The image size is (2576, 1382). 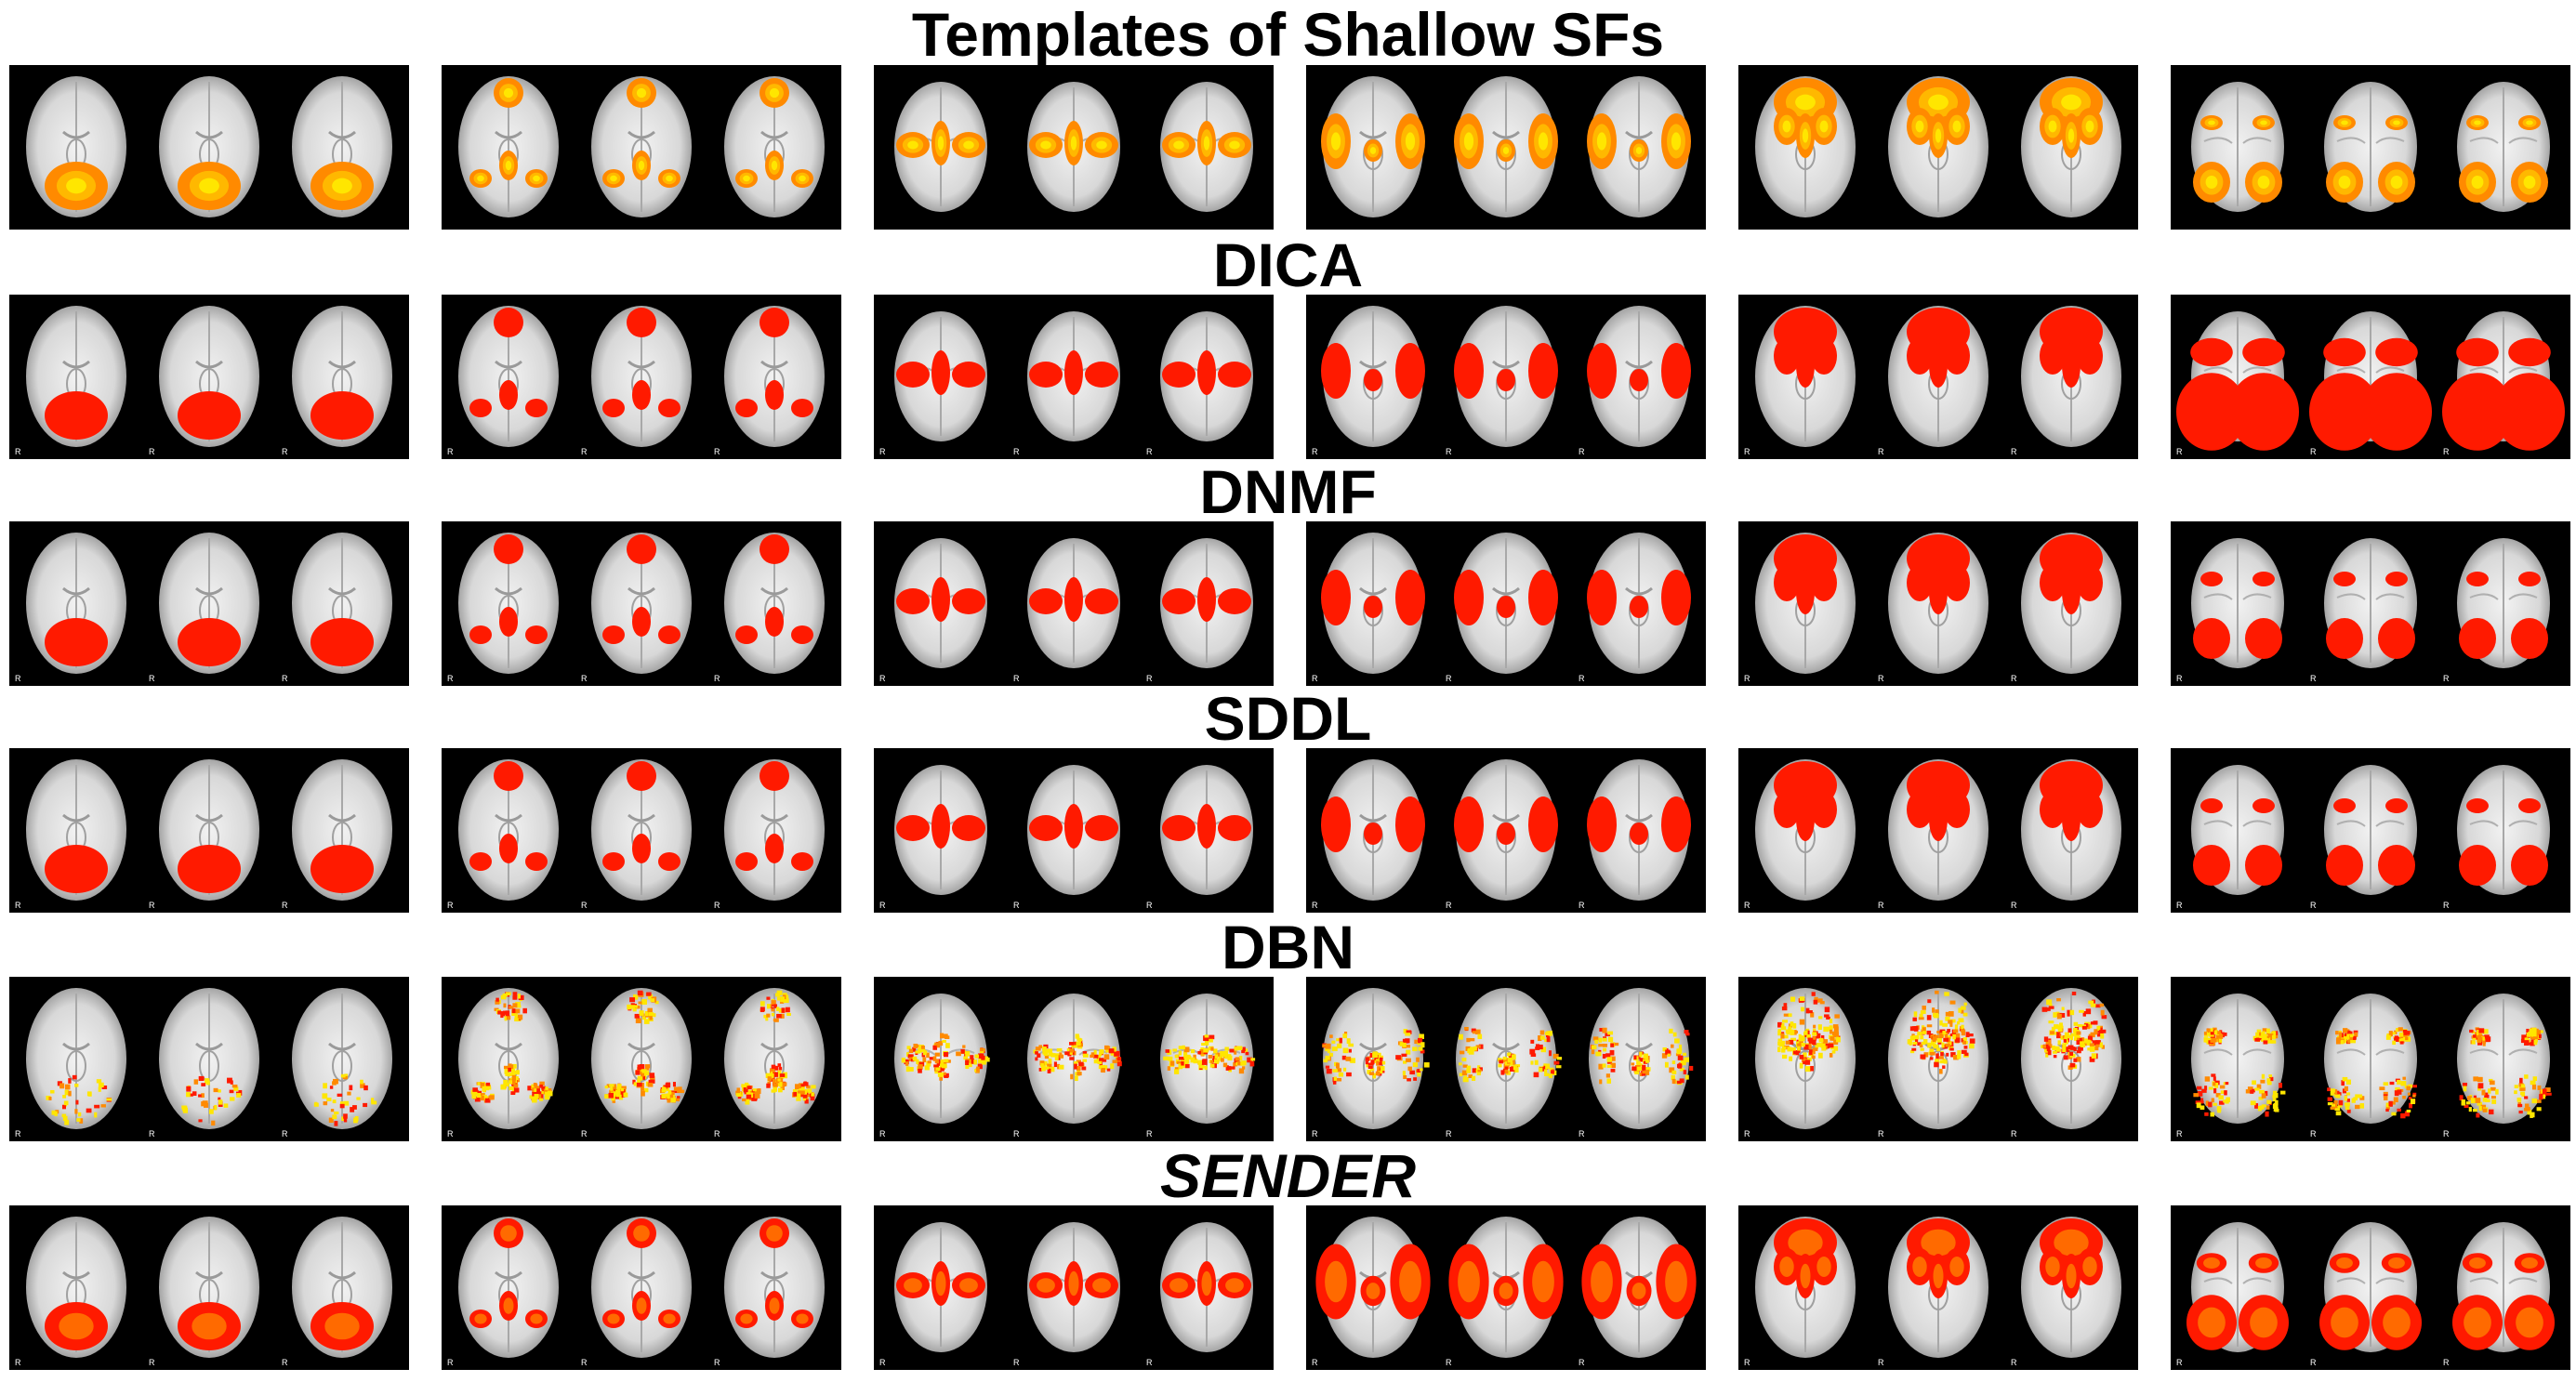 What do you see at coordinates (1288, 264) in the screenshot?
I see `row-title: DICA` at bounding box center [1288, 264].